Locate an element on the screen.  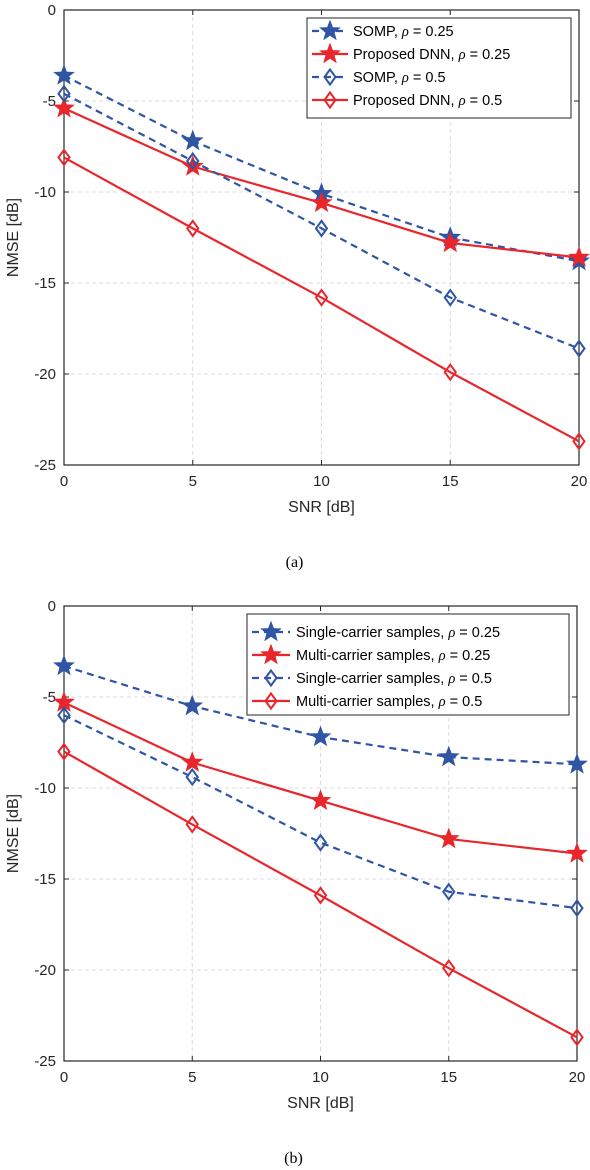
series-line is located at coordinates (321, 168).